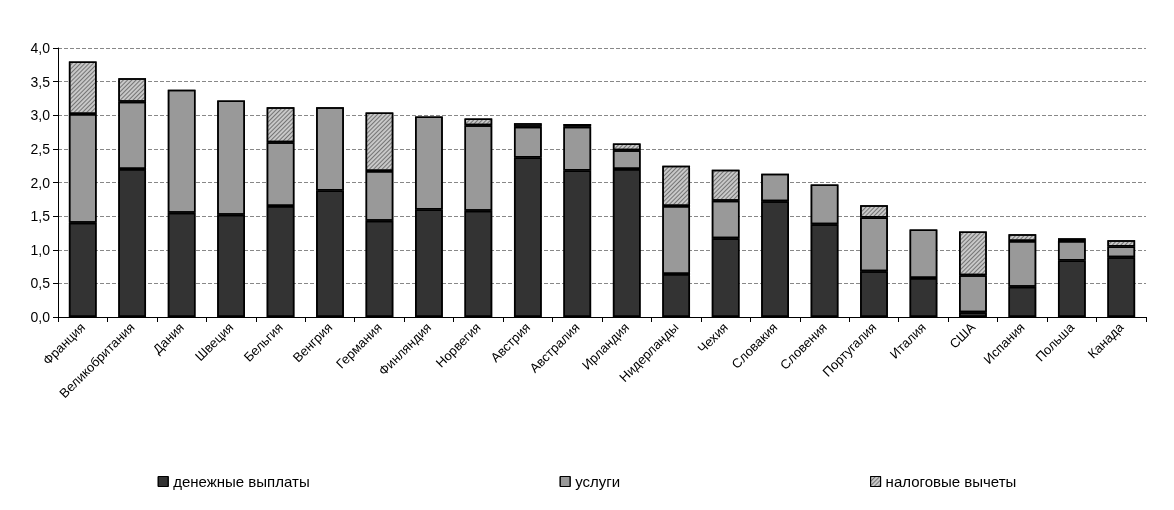 The image size is (1174, 510). Describe the element at coordinates (241, 481) in the screenshot. I see `legend-label: денежные выплаты` at that location.